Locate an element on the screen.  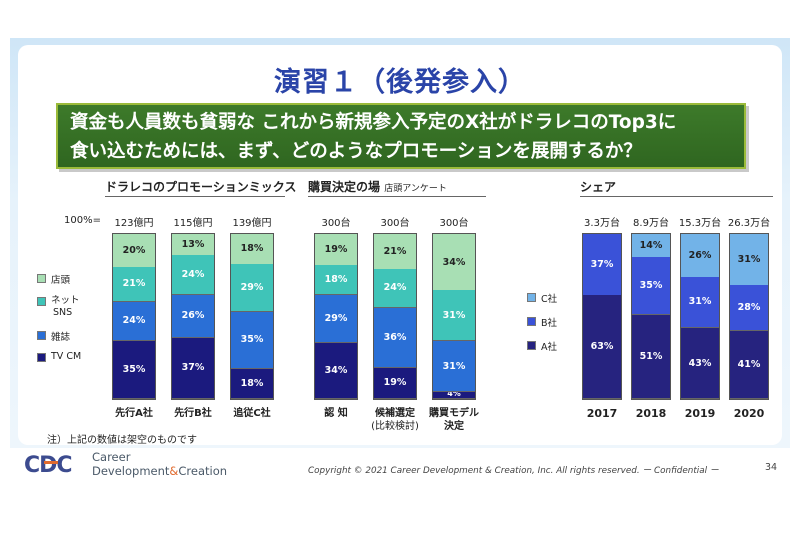
stacked-bar: 18% 35% 29% 18% is located at coordinates (252, 316).